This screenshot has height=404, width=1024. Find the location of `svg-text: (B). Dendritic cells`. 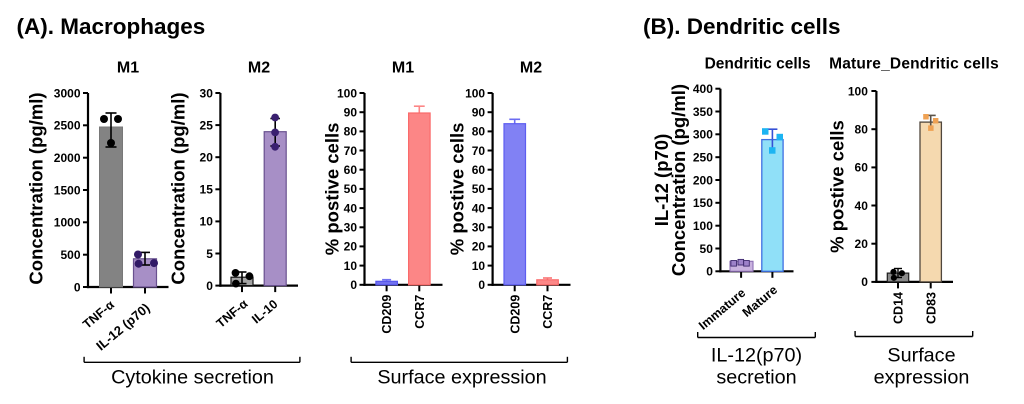

svg-text: (B). Dendritic cells is located at coordinates (742, 26).